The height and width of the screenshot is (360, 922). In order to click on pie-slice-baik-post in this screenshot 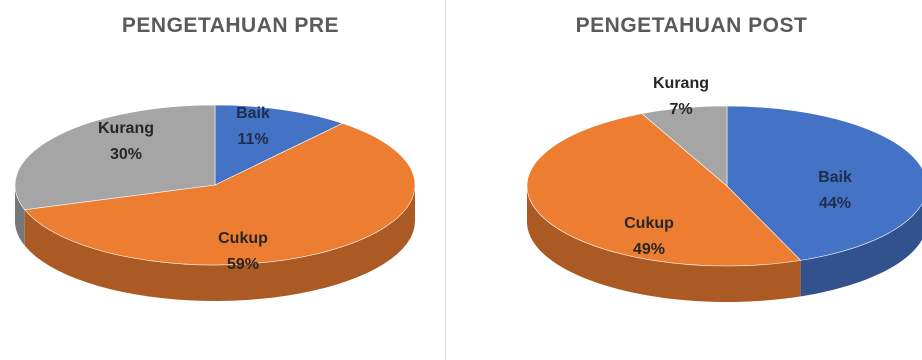, I will do `click(824, 183)`.